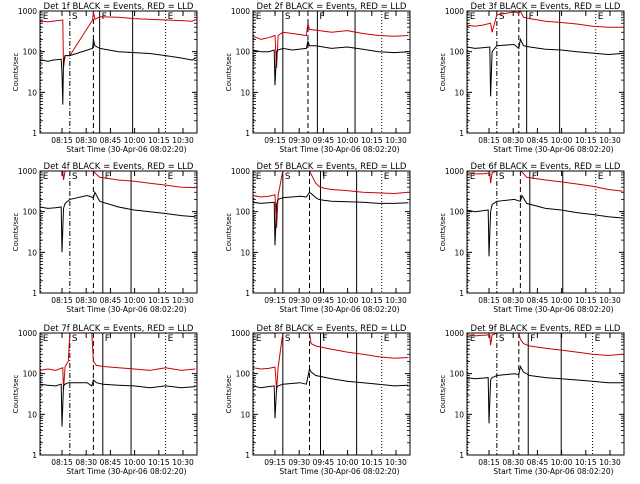  I want to click on chart-title: Det 6f BLACK = Events, RED = LLD, so click(546, 167).